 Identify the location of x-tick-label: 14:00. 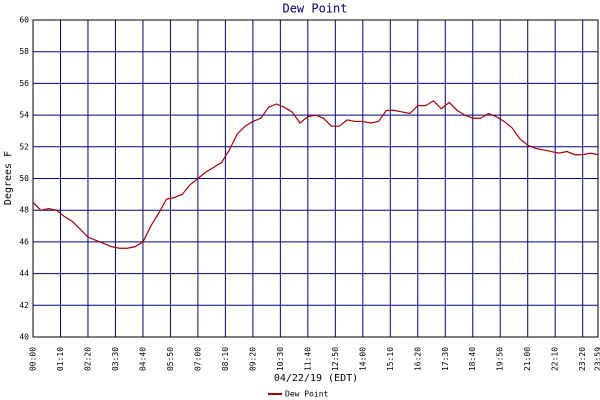
(362, 359).